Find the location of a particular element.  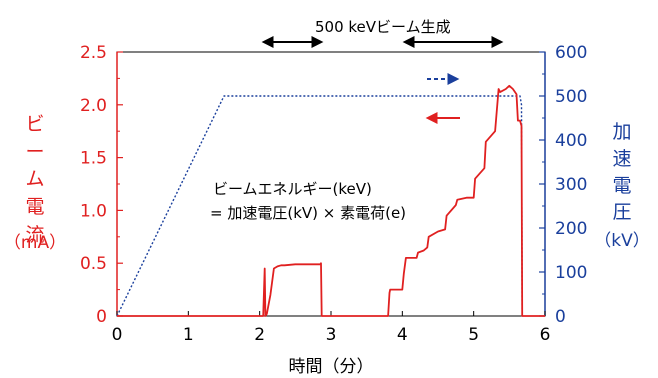

right-axis-title-char: 電 is located at coordinates (621, 186).